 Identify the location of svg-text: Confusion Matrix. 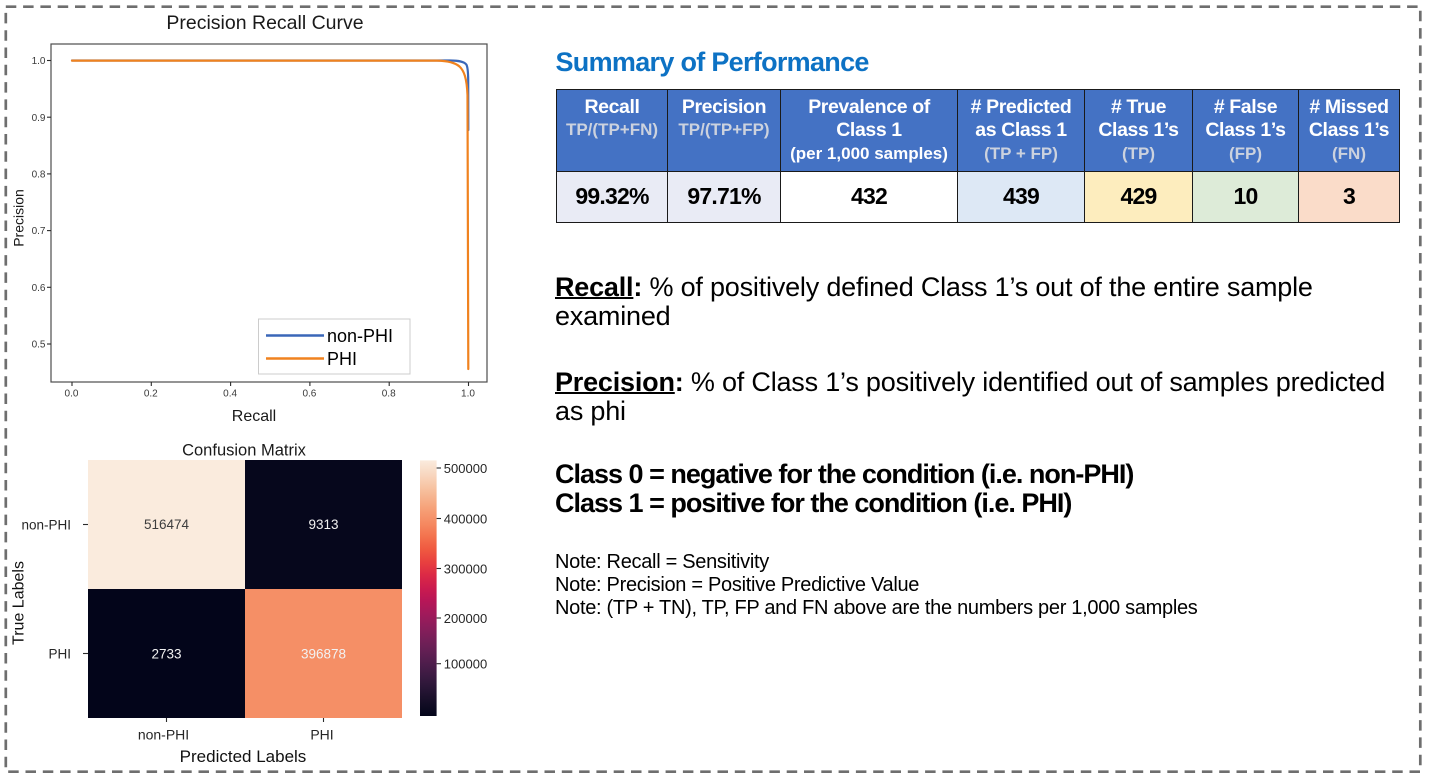
(244, 451).